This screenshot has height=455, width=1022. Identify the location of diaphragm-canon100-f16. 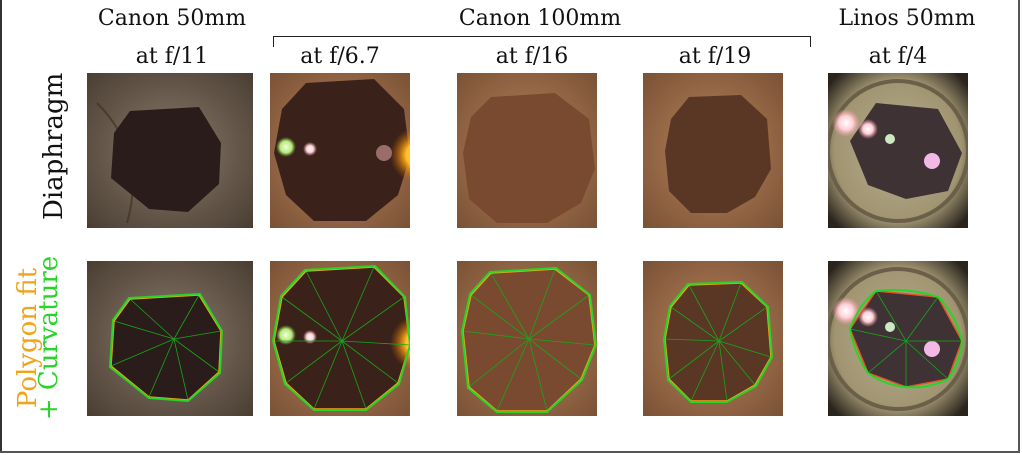
(527, 150).